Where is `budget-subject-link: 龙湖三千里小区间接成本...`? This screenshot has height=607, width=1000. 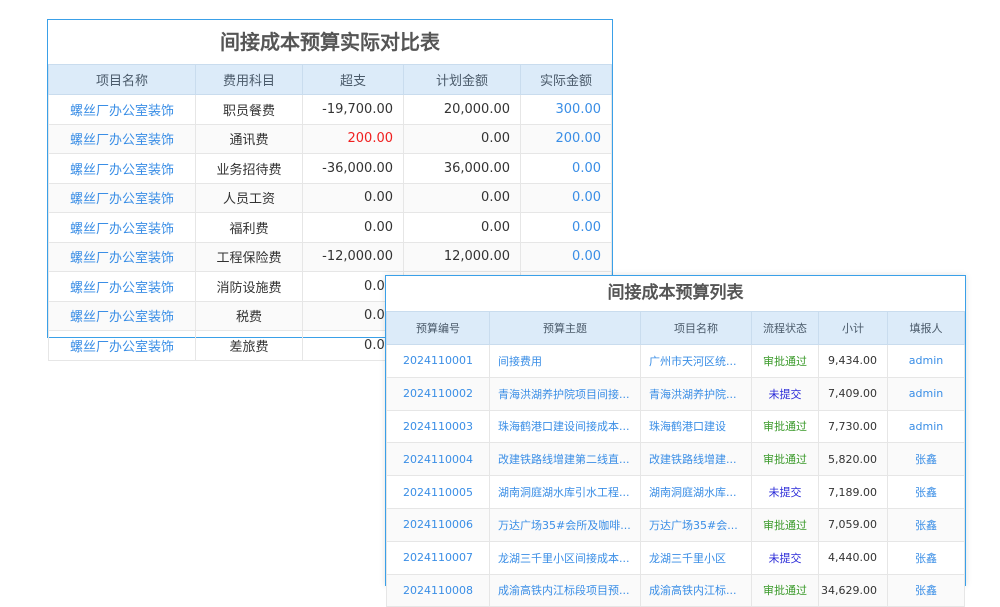 budget-subject-link: 龙湖三千里小区间接成本... is located at coordinates (565, 557).